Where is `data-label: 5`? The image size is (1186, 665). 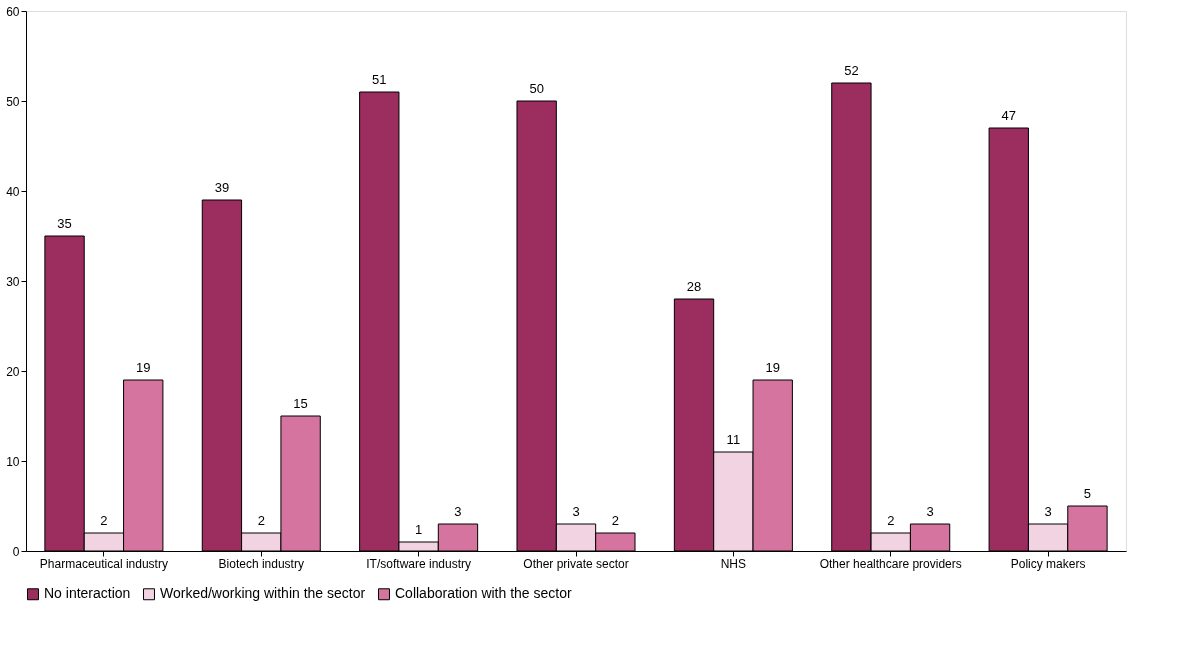 data-label: 5 is located at coordinates (1087, 493).